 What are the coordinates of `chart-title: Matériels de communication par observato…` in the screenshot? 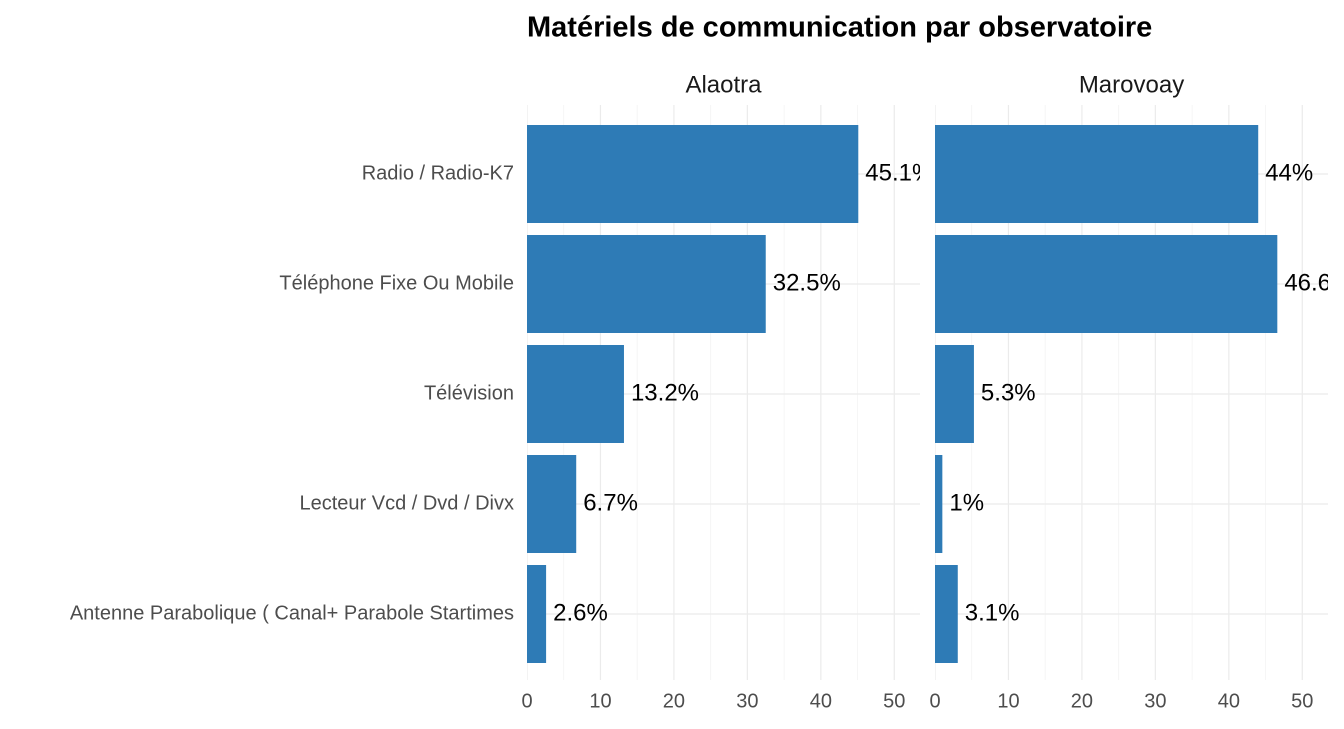 It's located at (839, 28).